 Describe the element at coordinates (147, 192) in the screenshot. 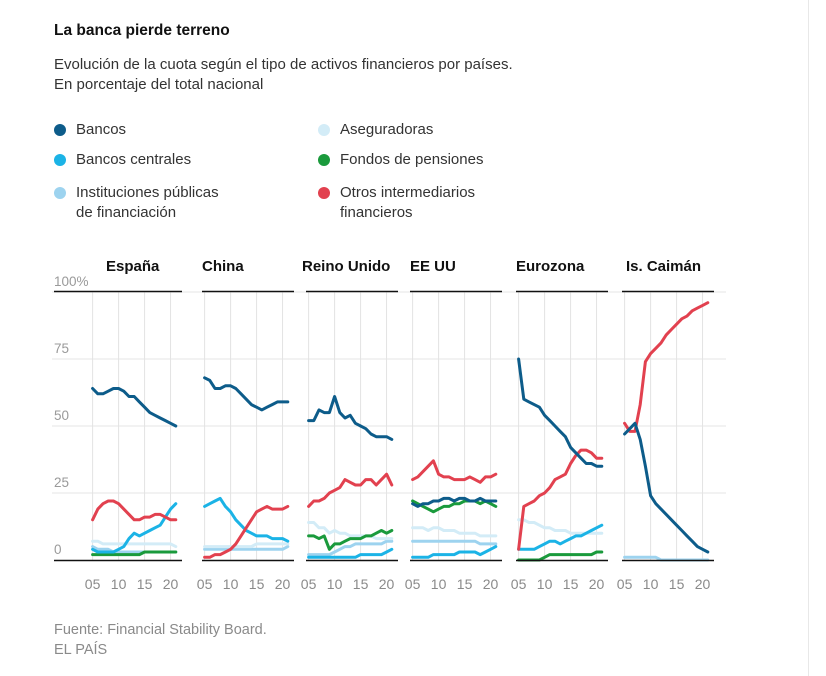

I see `legend-label: Instituciones públicas` at that location.